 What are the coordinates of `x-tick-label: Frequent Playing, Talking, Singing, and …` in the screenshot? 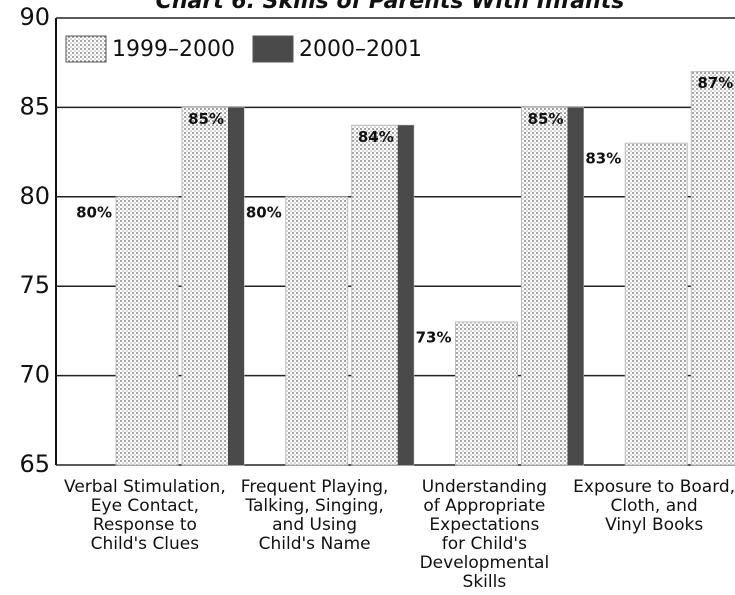 It's located at (314, 515).